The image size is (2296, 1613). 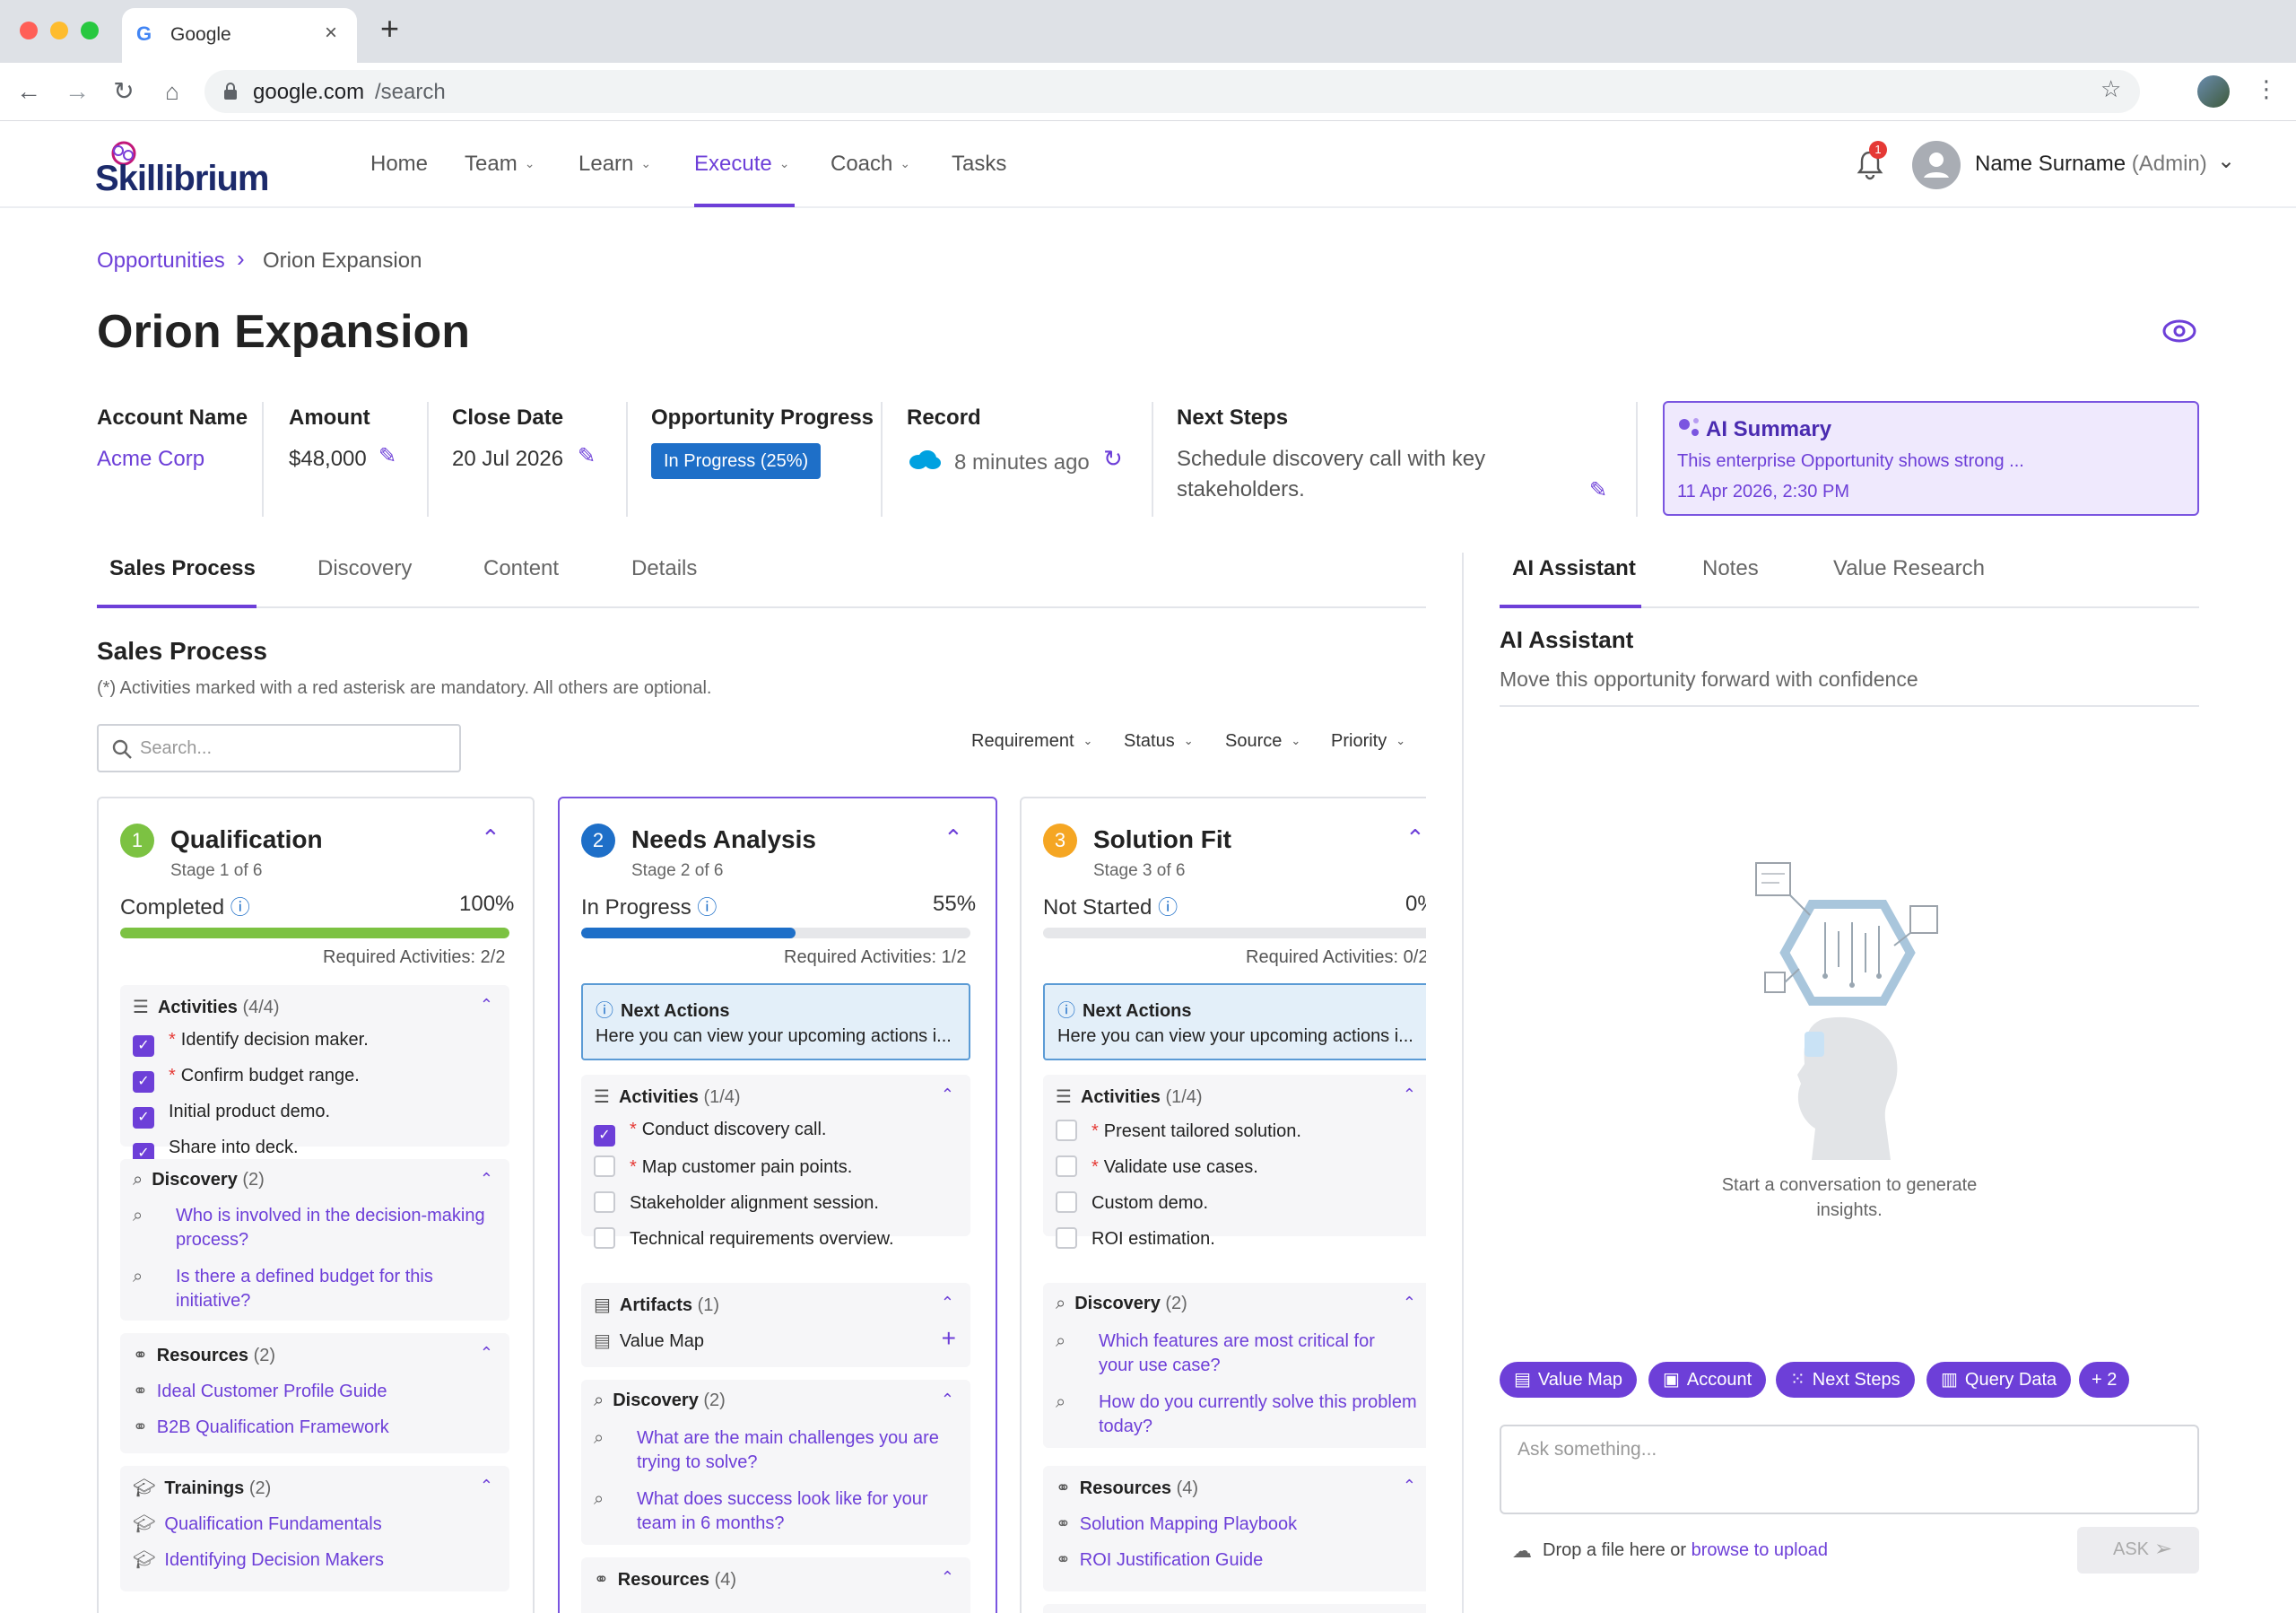 I want to click on notifications-button: 1, so click(x=1871, y=162).